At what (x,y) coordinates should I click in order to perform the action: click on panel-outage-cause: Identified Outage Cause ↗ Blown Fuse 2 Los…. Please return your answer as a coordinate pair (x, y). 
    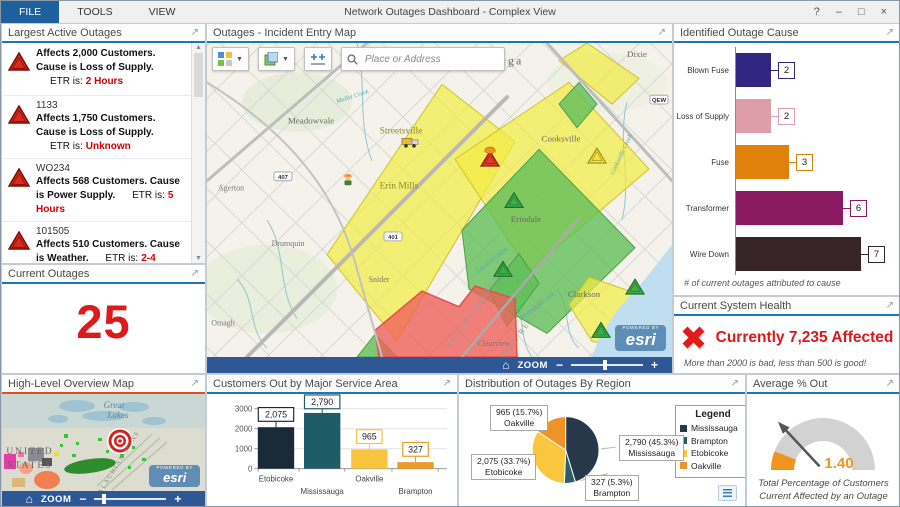
    Looking at the image, I should click on (786, 159).